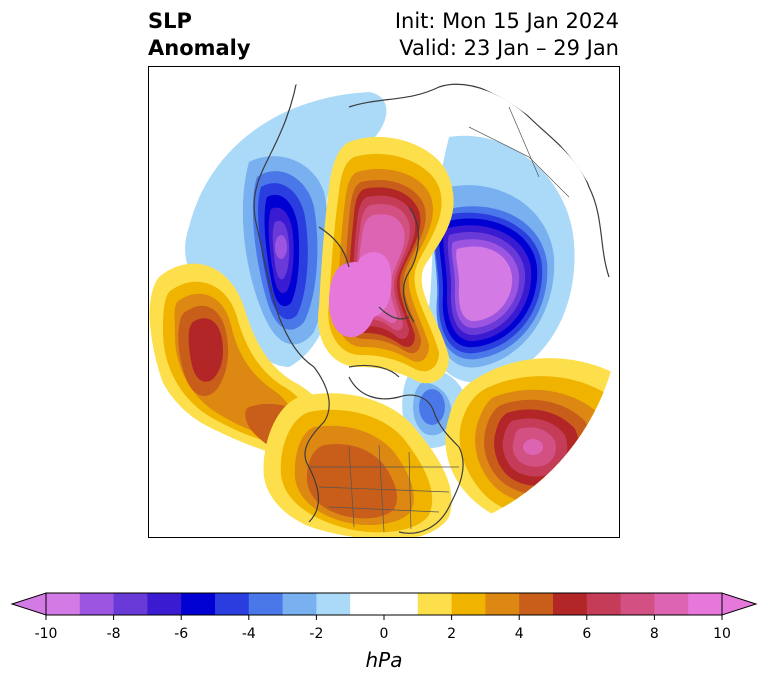  What do you see at coordinates (384, 617) in the screenshot?
I see `colorbar-ticks` at bounding box center [384, 617].